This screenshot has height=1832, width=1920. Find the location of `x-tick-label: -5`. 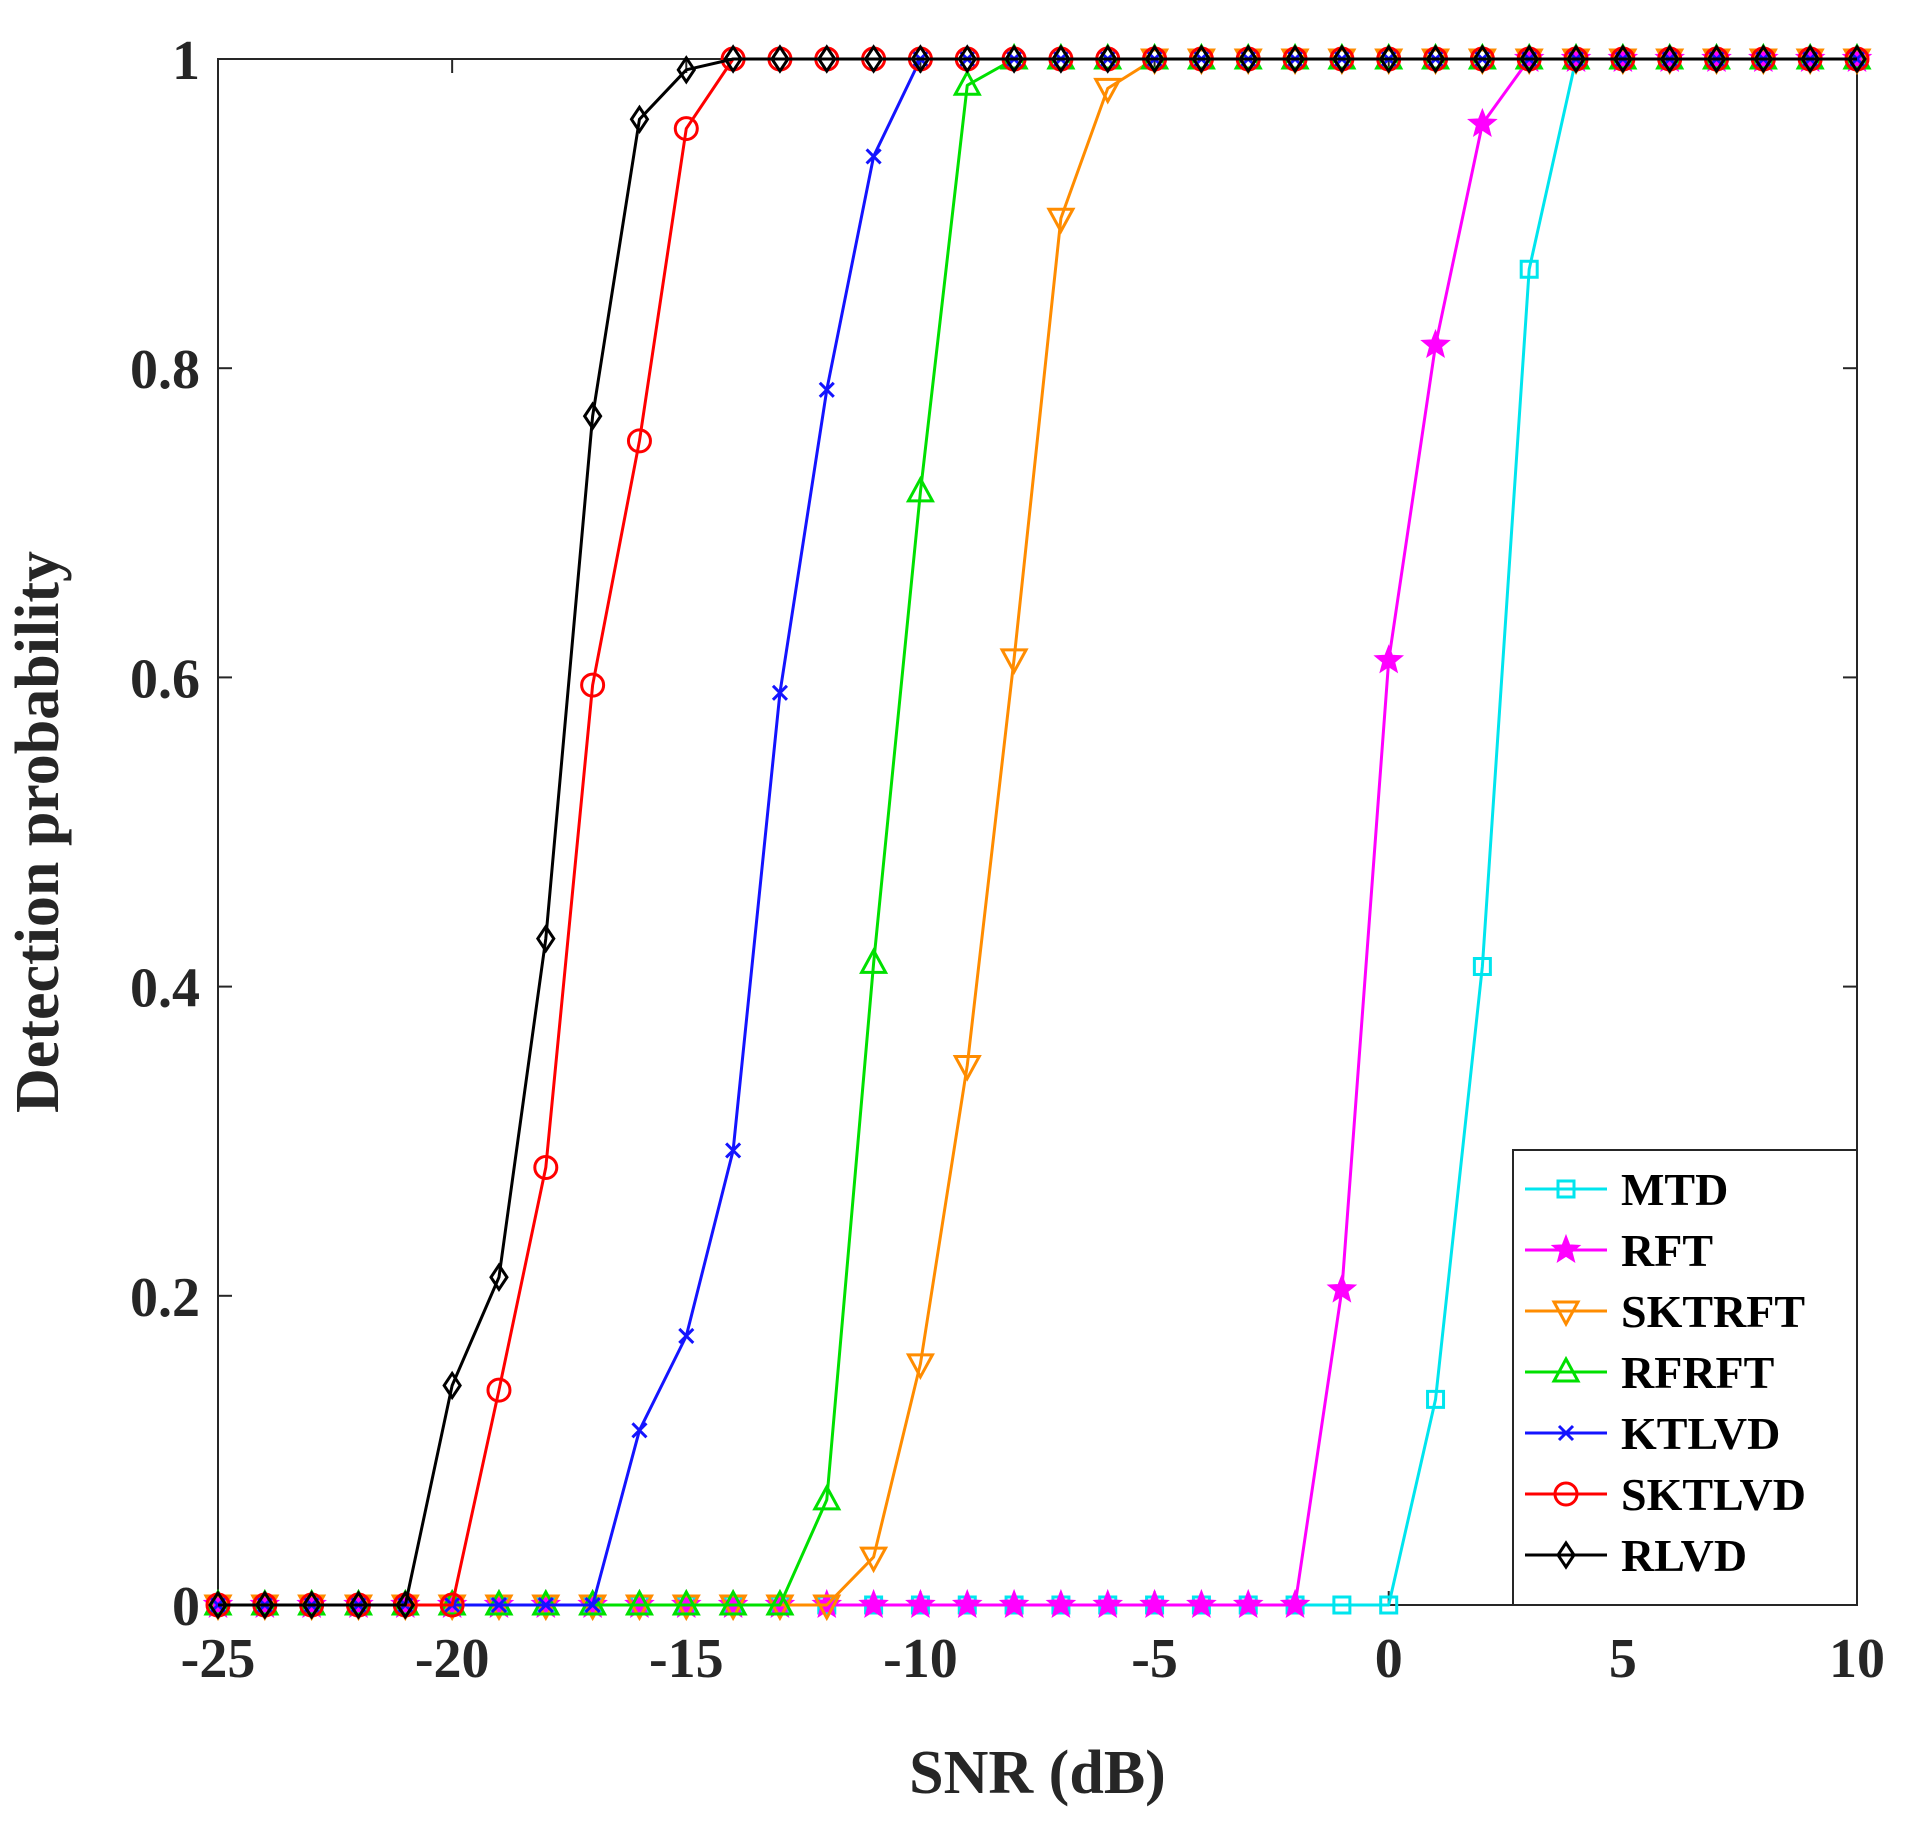

x-tick-label: -5 is located at coordinates (1154, 1659).